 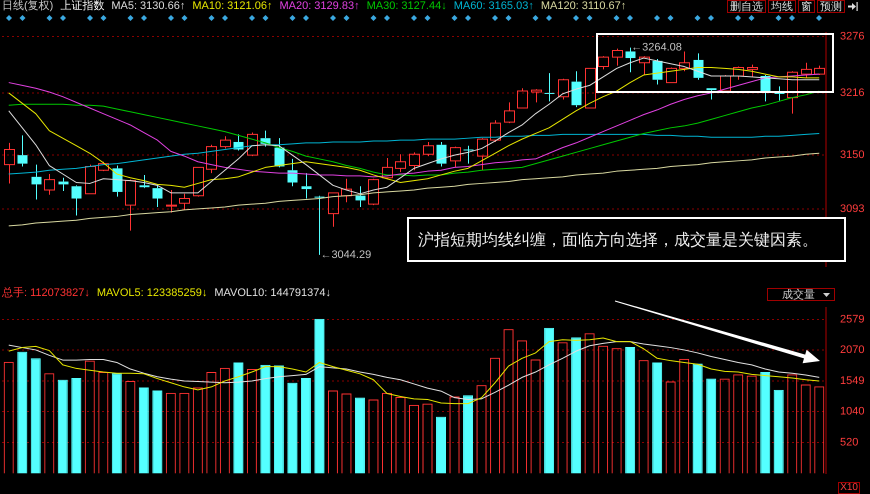 I want to click on text: 总手: 112073827↓, so click(x=46, y=293).